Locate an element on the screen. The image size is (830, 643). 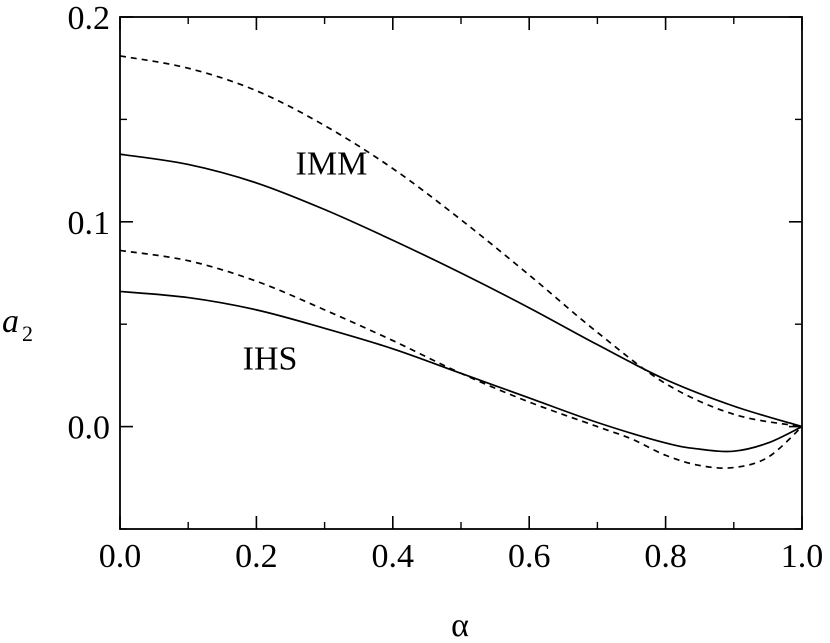
x-axis-title: α is located at coordinates (460, 625).